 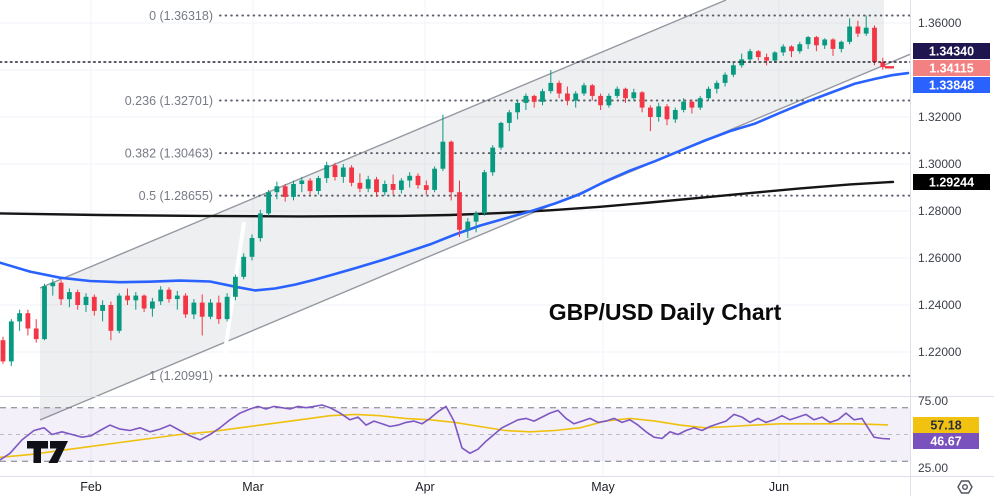 I want to click on fib-level-label: 0.236 (1.32701), so click(x=169, y=101).